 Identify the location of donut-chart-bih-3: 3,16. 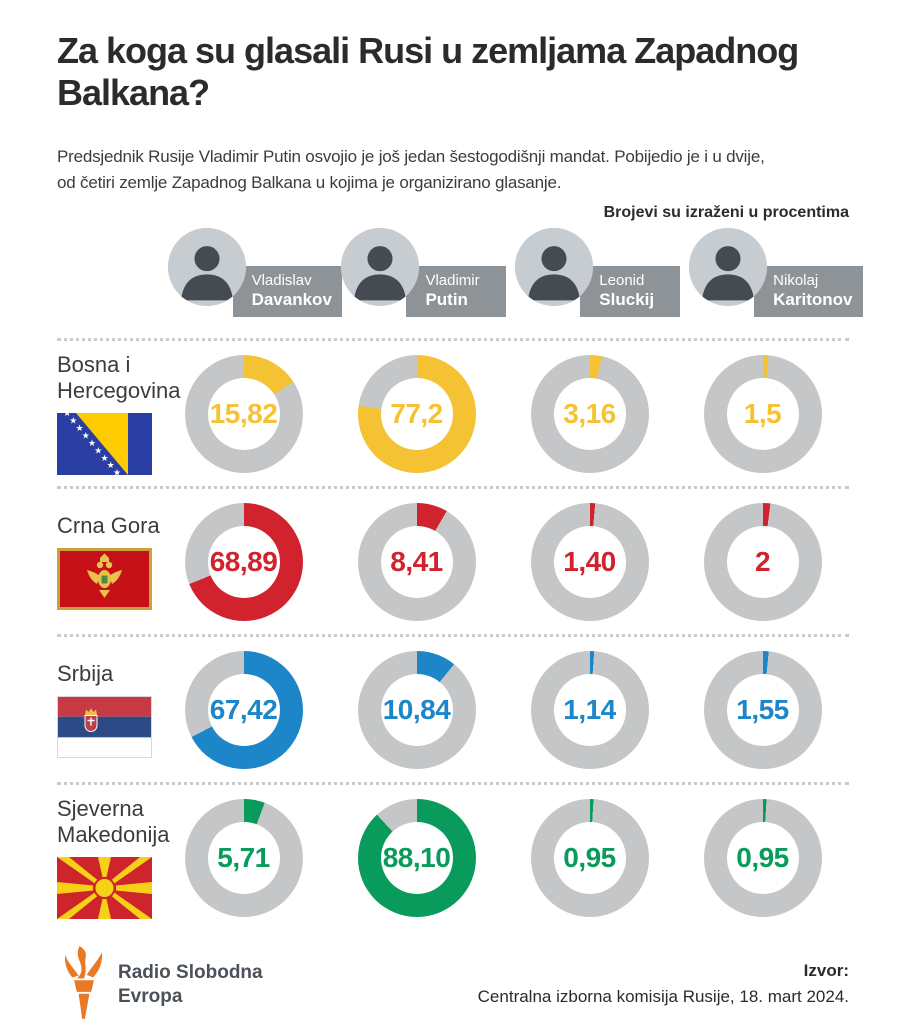
(589, 413).